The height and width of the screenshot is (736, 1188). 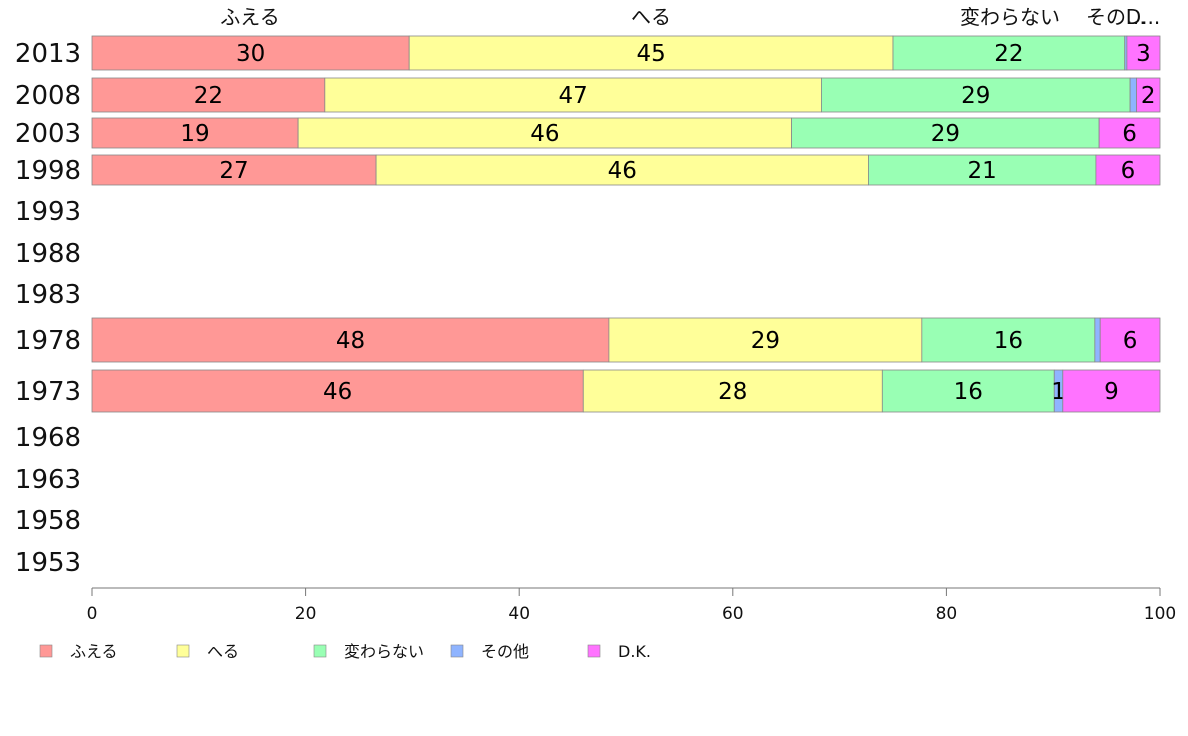 I want to click on data-label-1998-series-0: 27, so click(x=233, y=171).